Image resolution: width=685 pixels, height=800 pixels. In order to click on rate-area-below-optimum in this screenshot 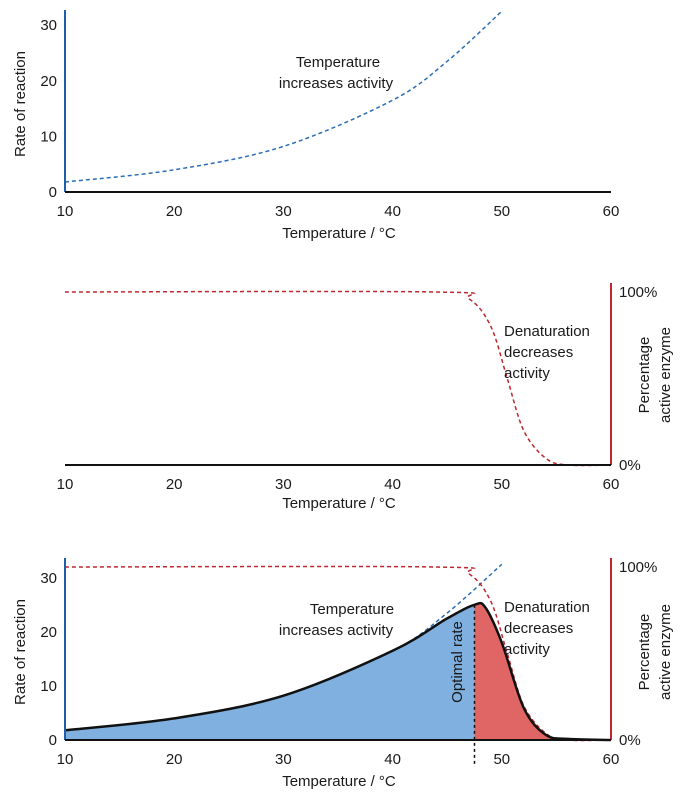, I will do `click(270, 672)`.